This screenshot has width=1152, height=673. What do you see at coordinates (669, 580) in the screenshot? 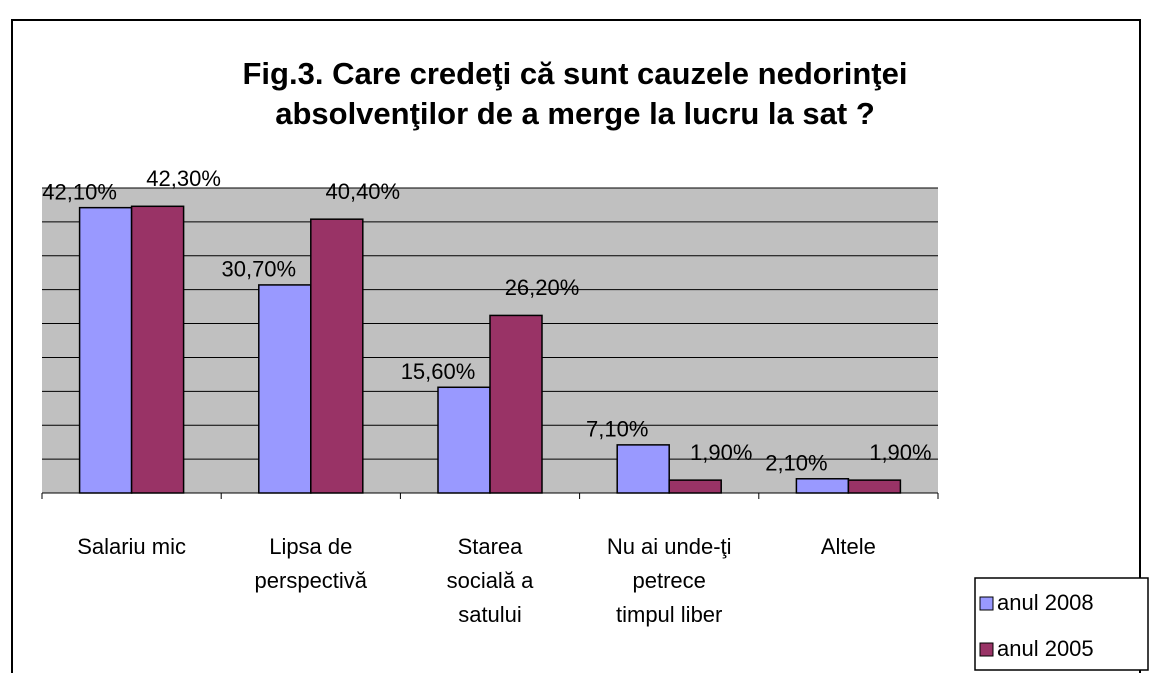
I see `x-tick-label: petrece` at bounding box center [669, 580].